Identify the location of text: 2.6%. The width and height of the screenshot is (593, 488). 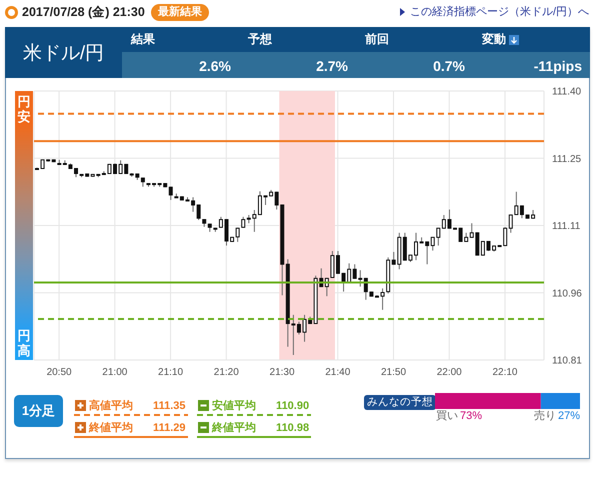
(215, 66).